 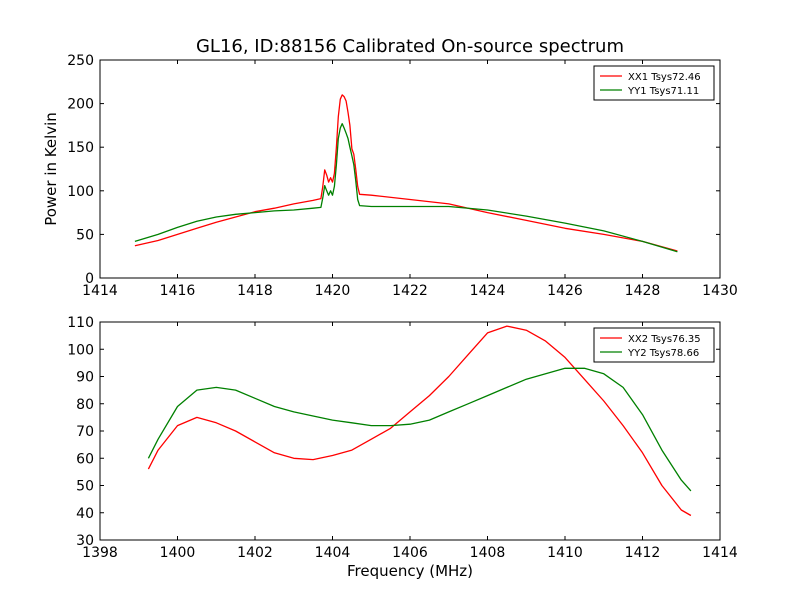 I want to click on x-tick-label: 1400, so click(x=178, y=553).